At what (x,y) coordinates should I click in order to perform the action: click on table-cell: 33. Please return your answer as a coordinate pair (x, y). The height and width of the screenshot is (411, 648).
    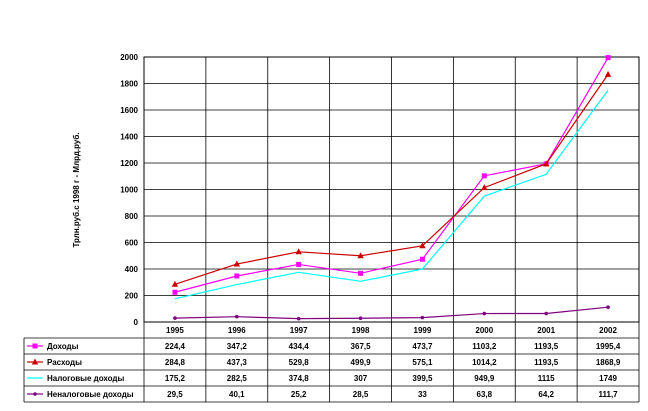
    Looking at the image, I should click on (422, 394).